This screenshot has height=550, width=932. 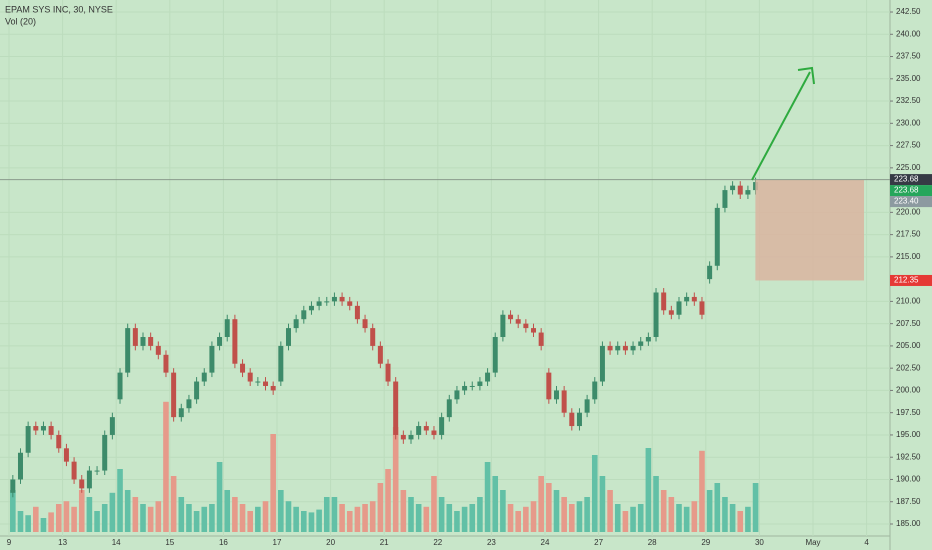 What do you see at coordinates (545, 542) in the screenshot?
I see `x-tick-label: 24` at bounding box center [545, 542].